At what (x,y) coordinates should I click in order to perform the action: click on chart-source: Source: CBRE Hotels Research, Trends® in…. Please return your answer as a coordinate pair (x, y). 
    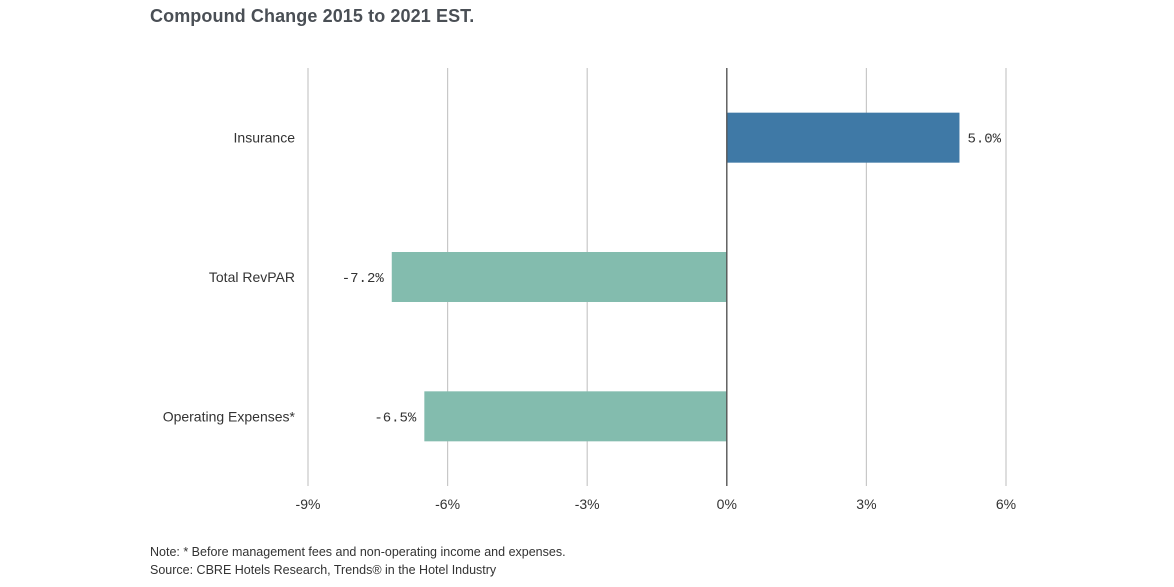
    Looking at the image, I should click on (323, 570).